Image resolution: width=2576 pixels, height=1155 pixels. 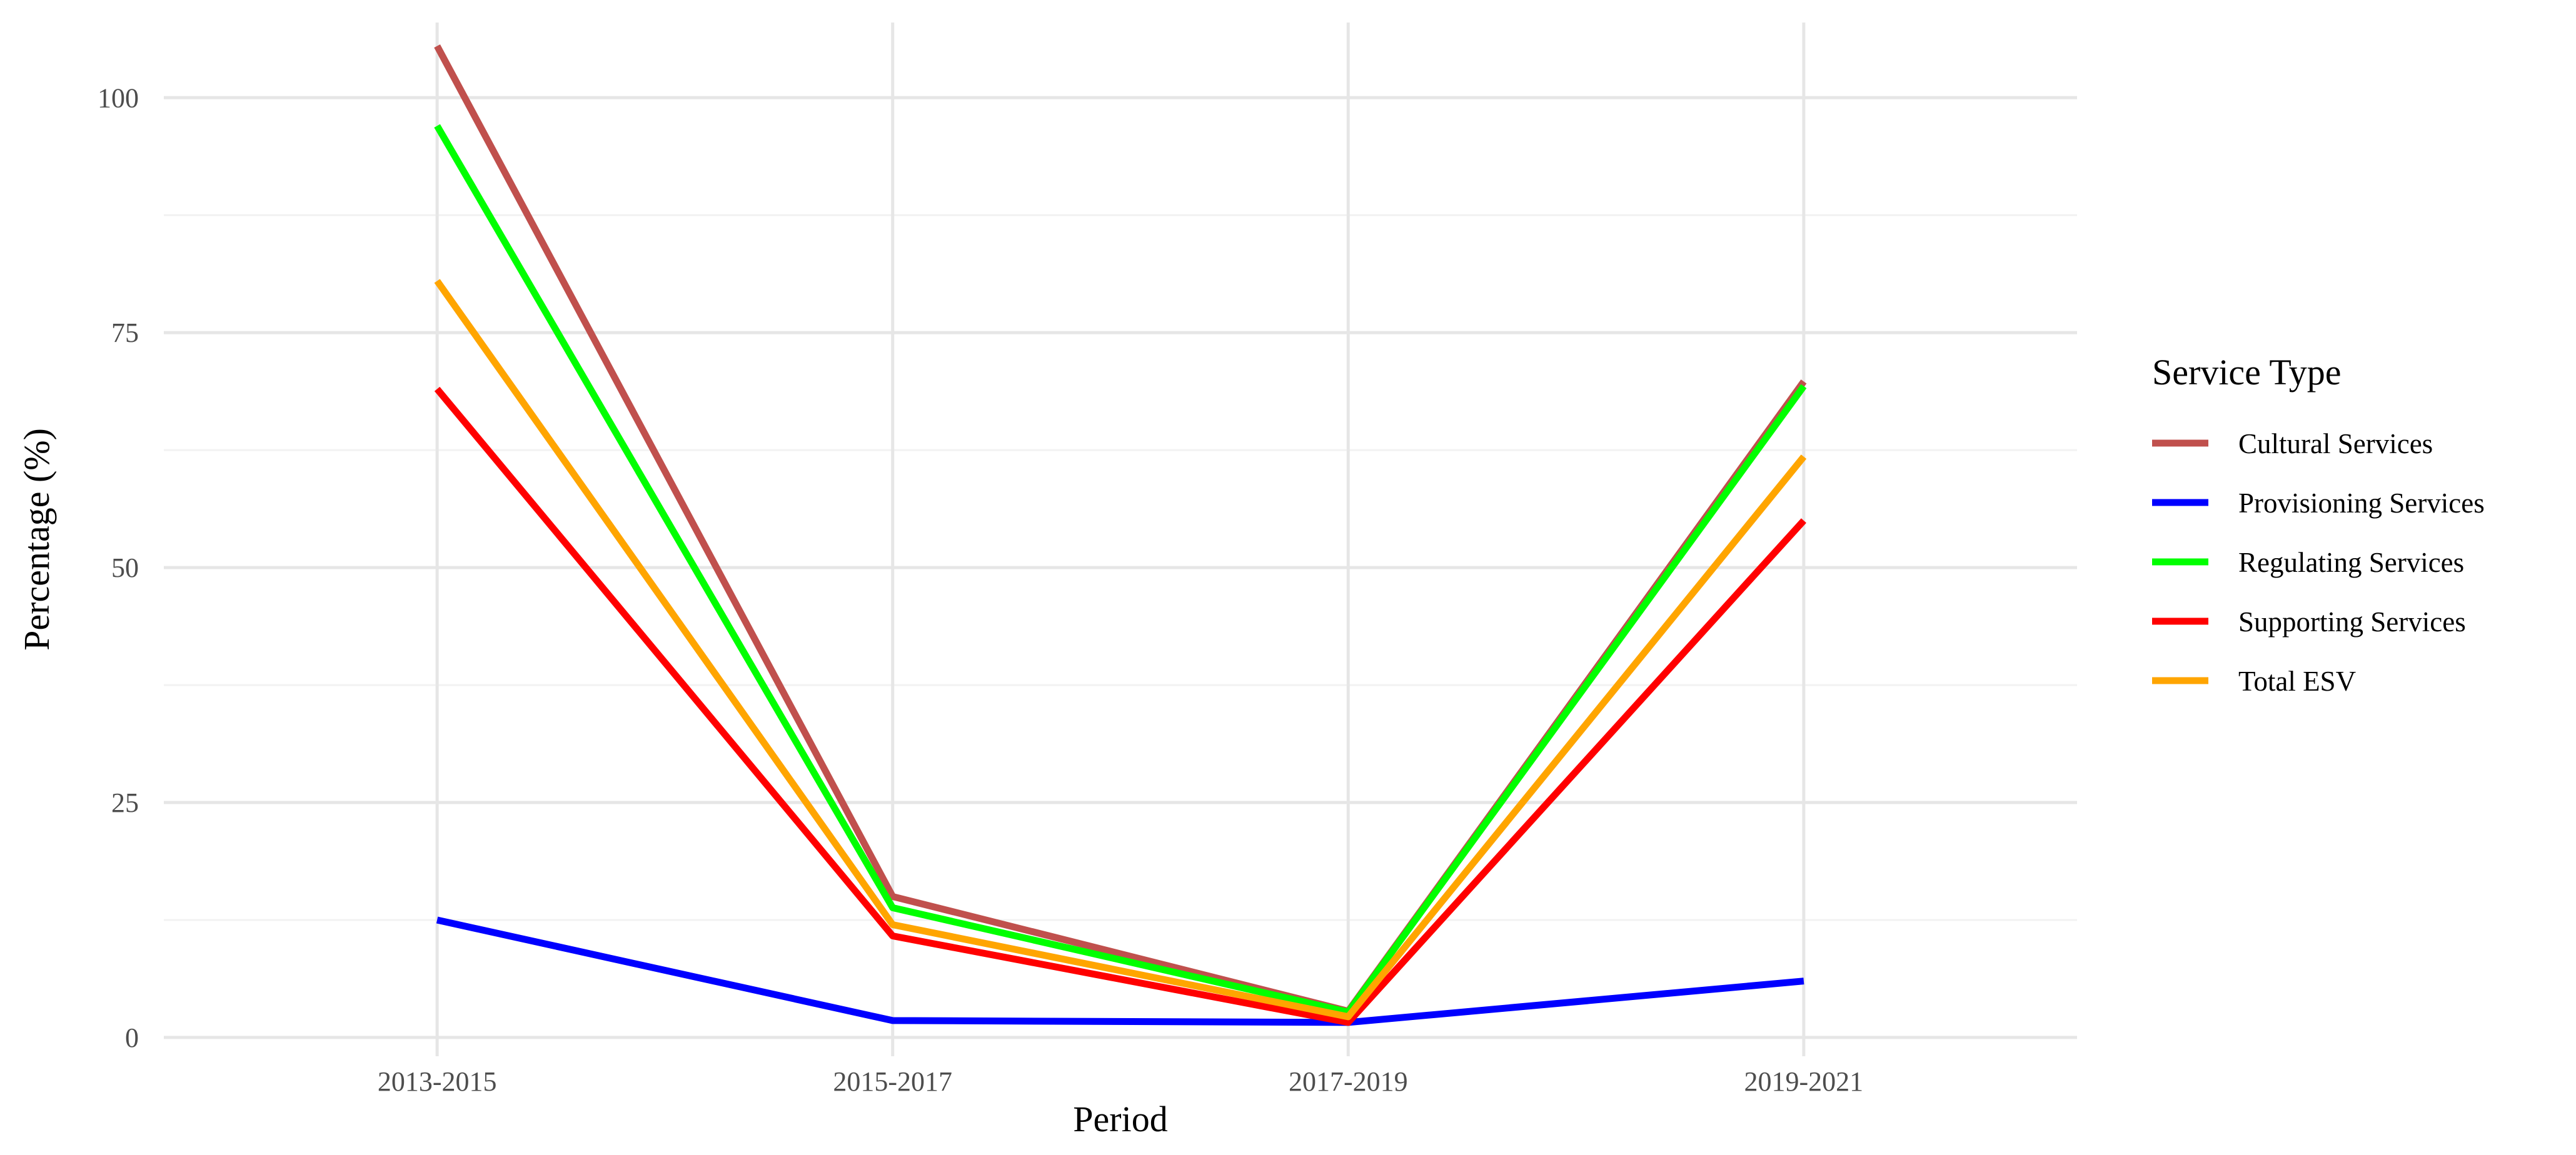 What do you see at coordinates (36, 539) in the screenshot?
I see `y-axis-title: Percentage (%)` at bounding box center [36, 539].